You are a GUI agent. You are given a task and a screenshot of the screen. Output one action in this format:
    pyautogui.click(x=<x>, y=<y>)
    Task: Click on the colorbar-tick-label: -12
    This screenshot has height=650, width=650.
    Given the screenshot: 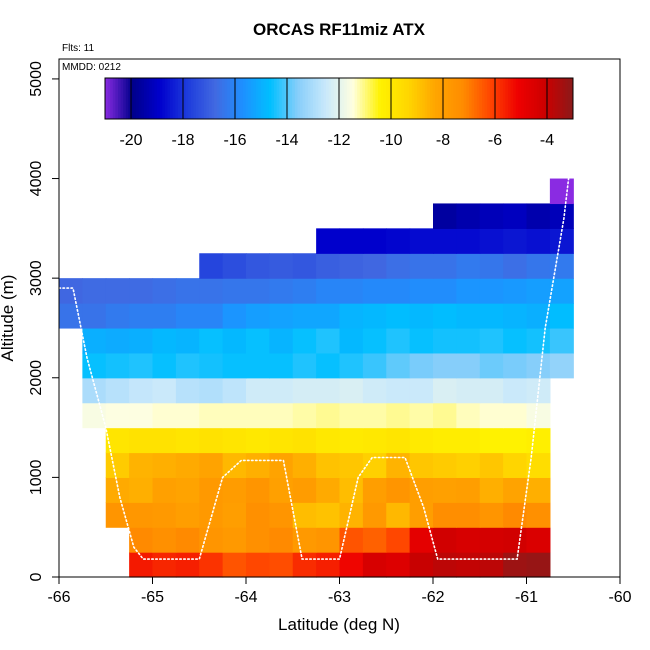 What is the action you would take?
    pyautogui.click(x=338, y=140)
    